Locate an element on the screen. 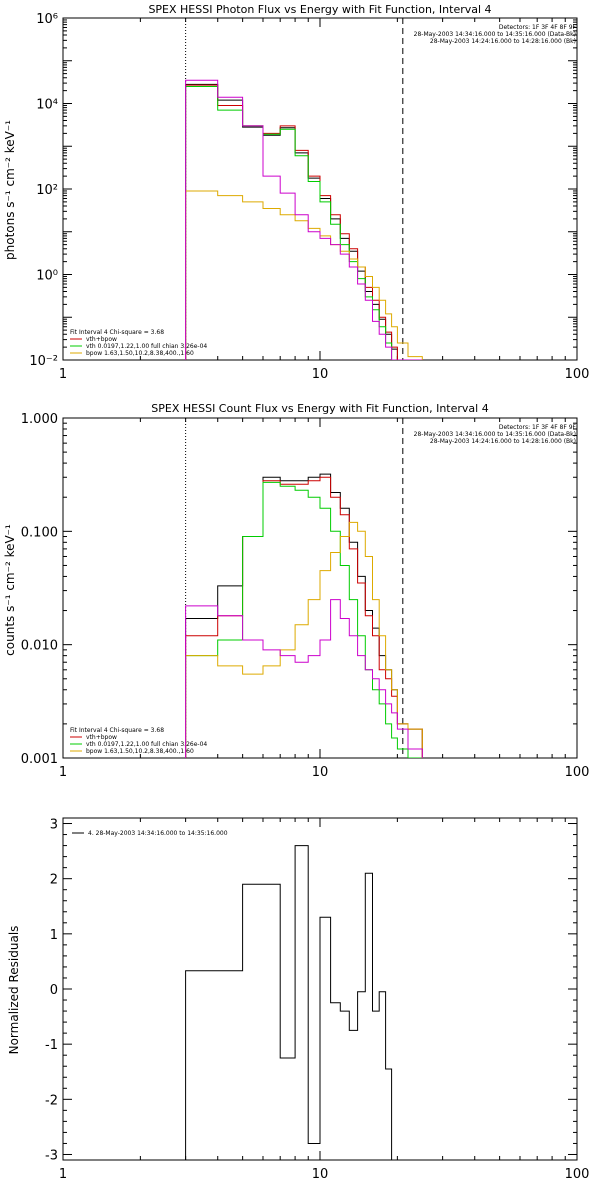 Image resolution: width=600 pixels, height=1200 pixels. y-tick-label: 0.001 is located at coordinates (39, 759).